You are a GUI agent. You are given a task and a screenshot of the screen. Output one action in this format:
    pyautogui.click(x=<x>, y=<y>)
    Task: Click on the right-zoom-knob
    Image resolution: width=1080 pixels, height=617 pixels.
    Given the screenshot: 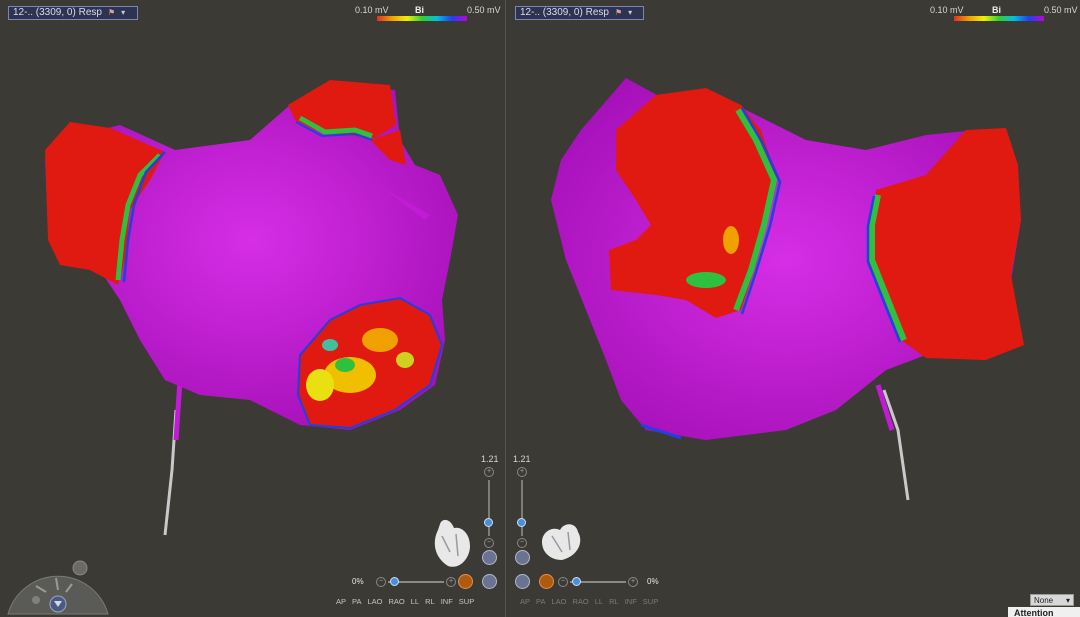 What is the action you would take?
    pyautogui.click(x=521, y=522)
    